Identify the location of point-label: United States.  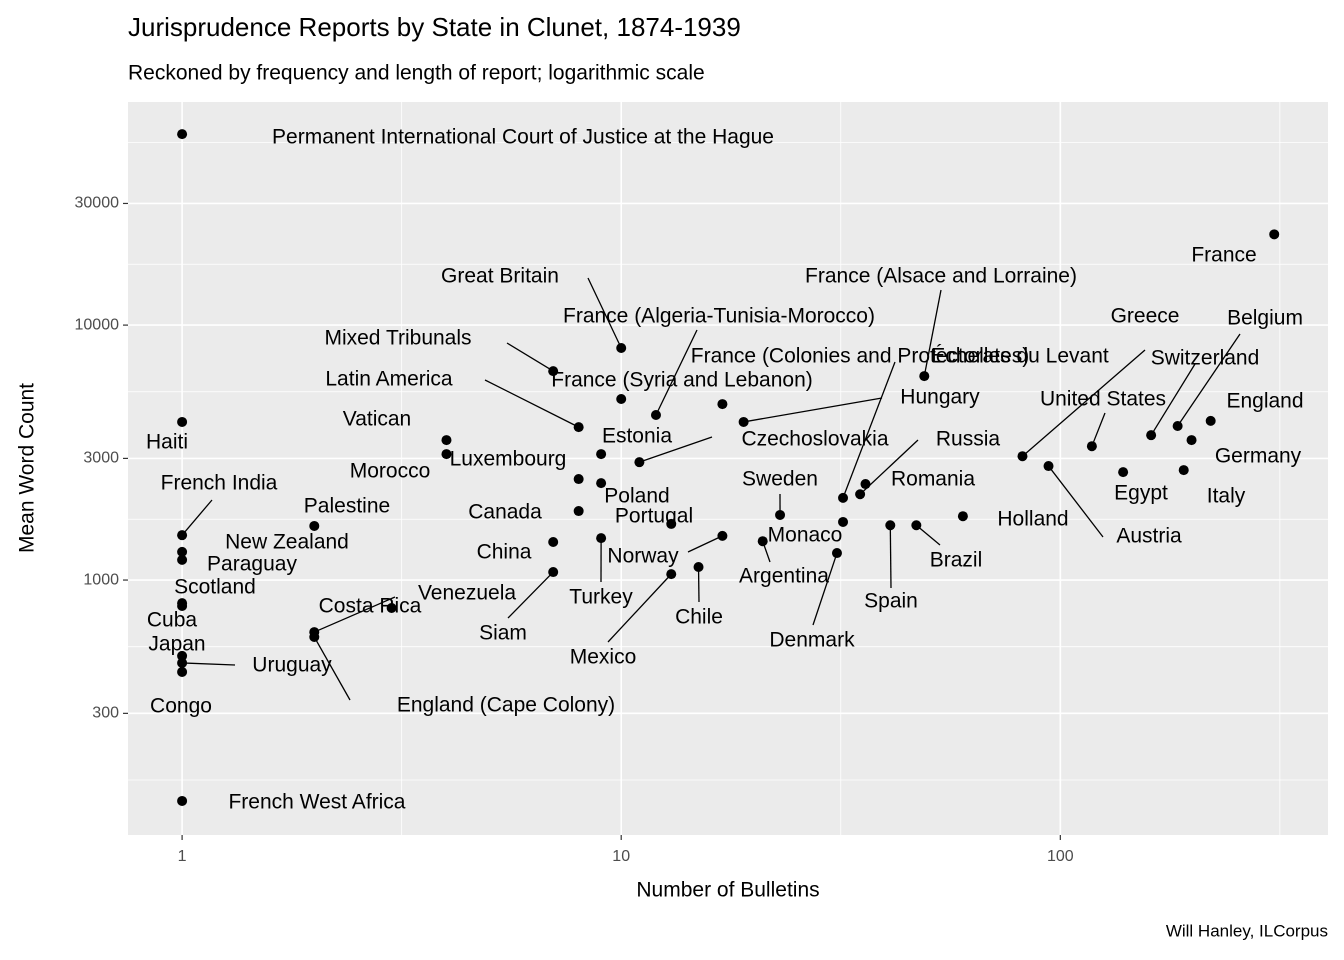
(1103, 399).